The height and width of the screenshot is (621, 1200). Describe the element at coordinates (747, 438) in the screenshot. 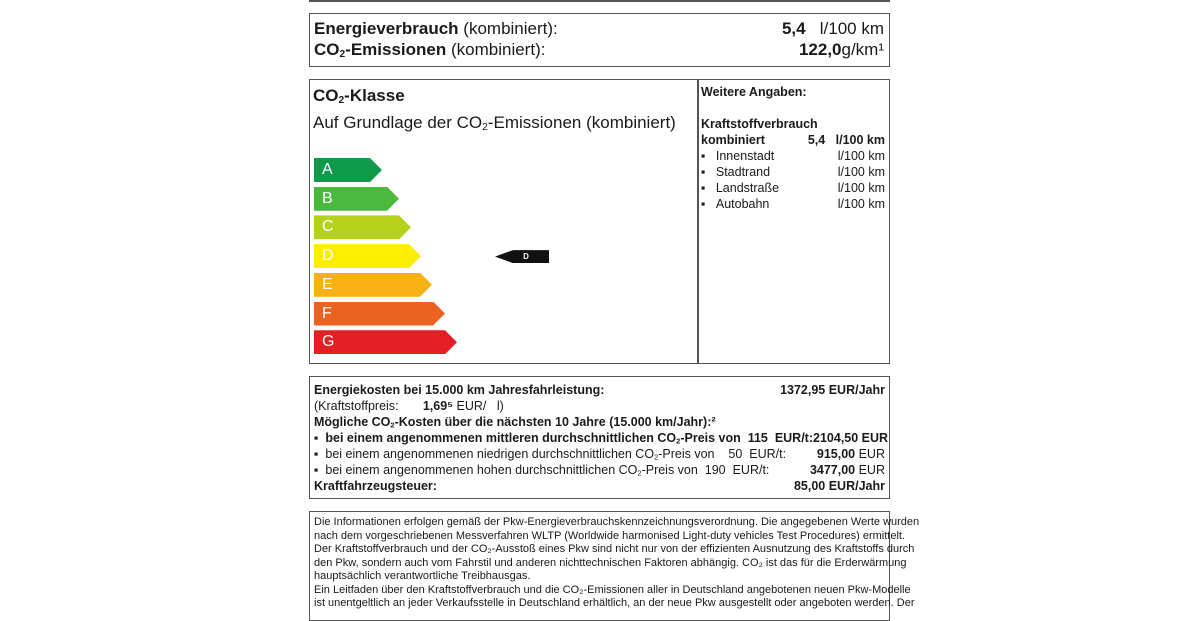

I see `scenario-post: -Preis von 115 EUR/t:` at that location.